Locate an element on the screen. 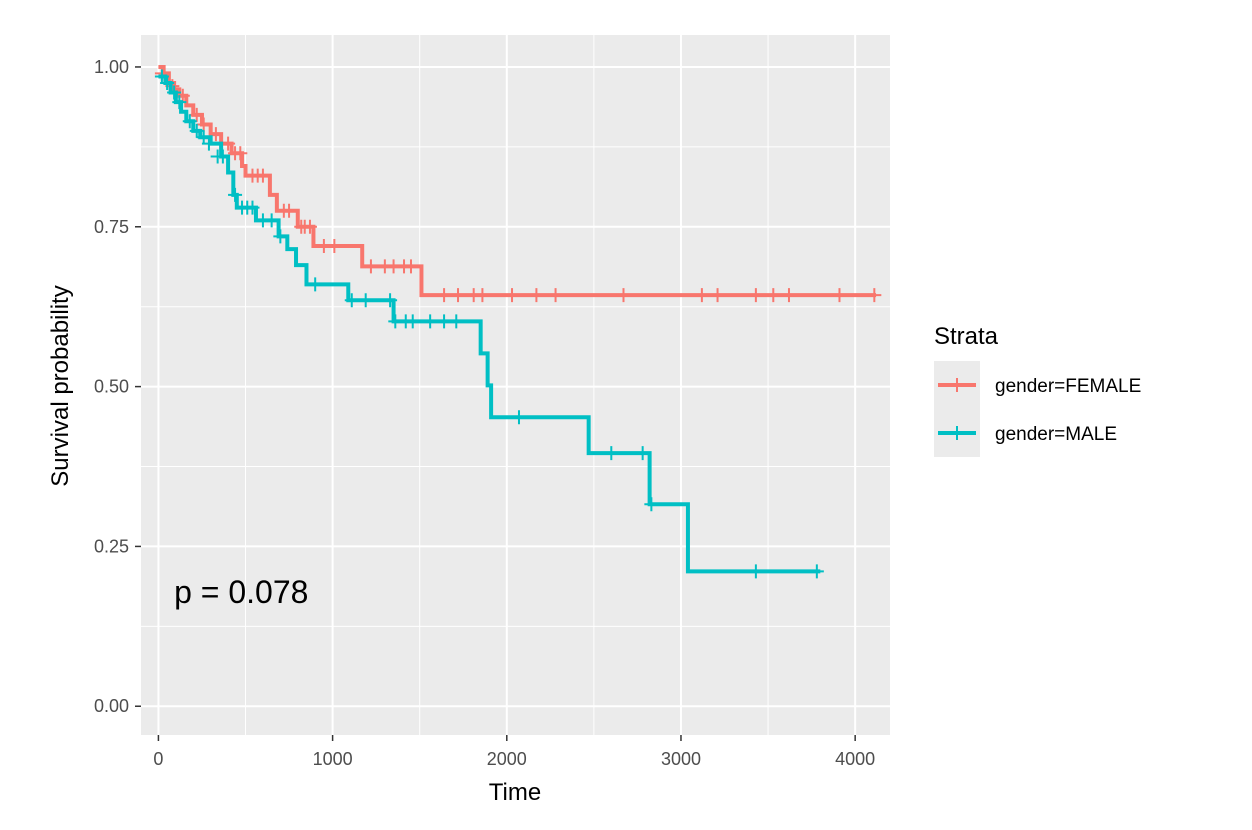 The width and height of the screenshot is (1252, 830). legend-label-gender-male: gender=MALE is located at coordinates (1056, 434).